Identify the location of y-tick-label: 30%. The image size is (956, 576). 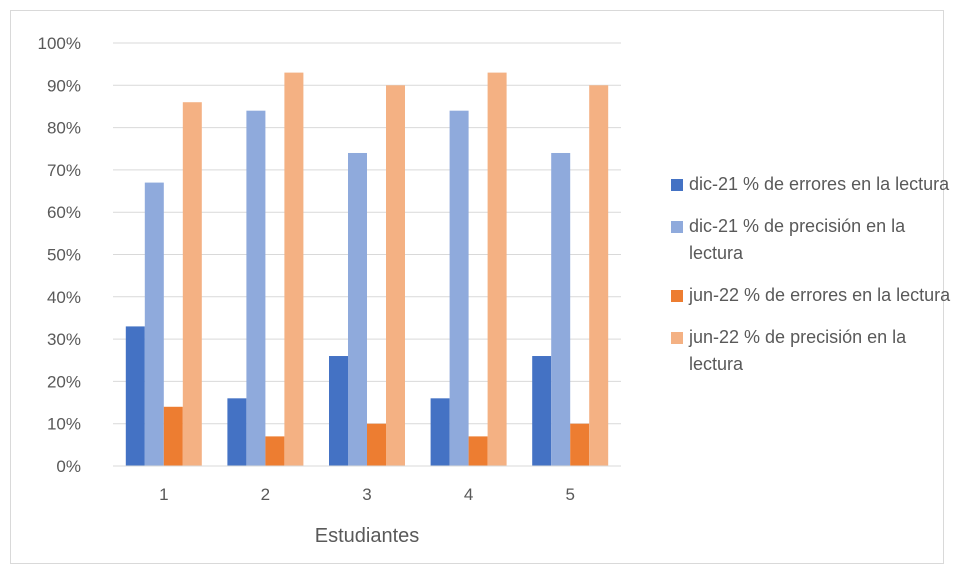
(64, 339).